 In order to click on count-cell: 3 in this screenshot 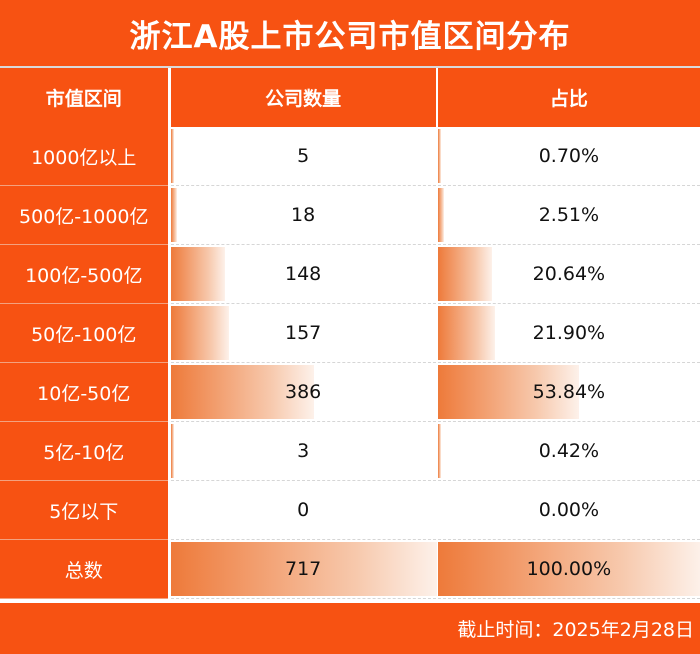, I will do `click(303, 451)`.